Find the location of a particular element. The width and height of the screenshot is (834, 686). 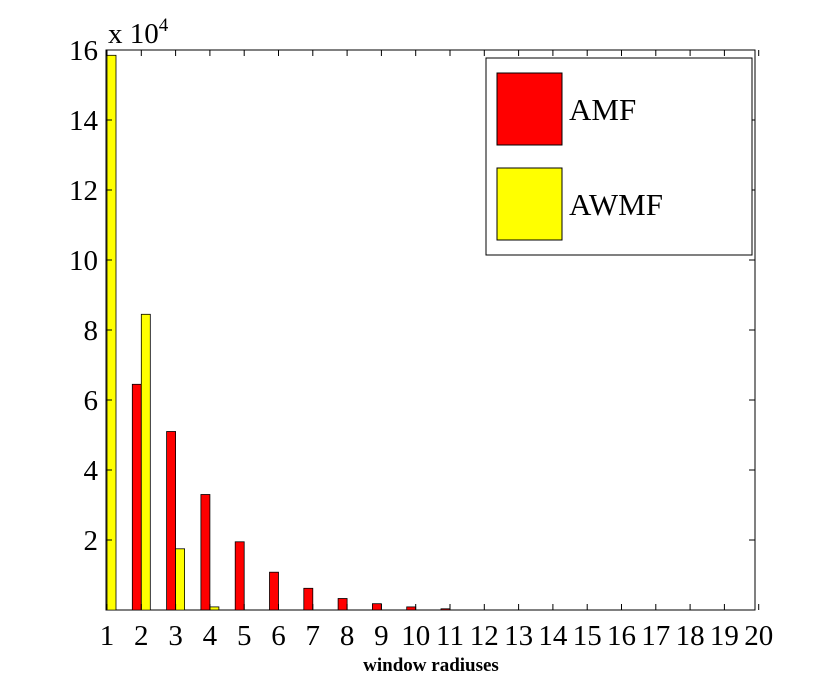

y-tick-label: 2 is located at coordinates (91, 541).